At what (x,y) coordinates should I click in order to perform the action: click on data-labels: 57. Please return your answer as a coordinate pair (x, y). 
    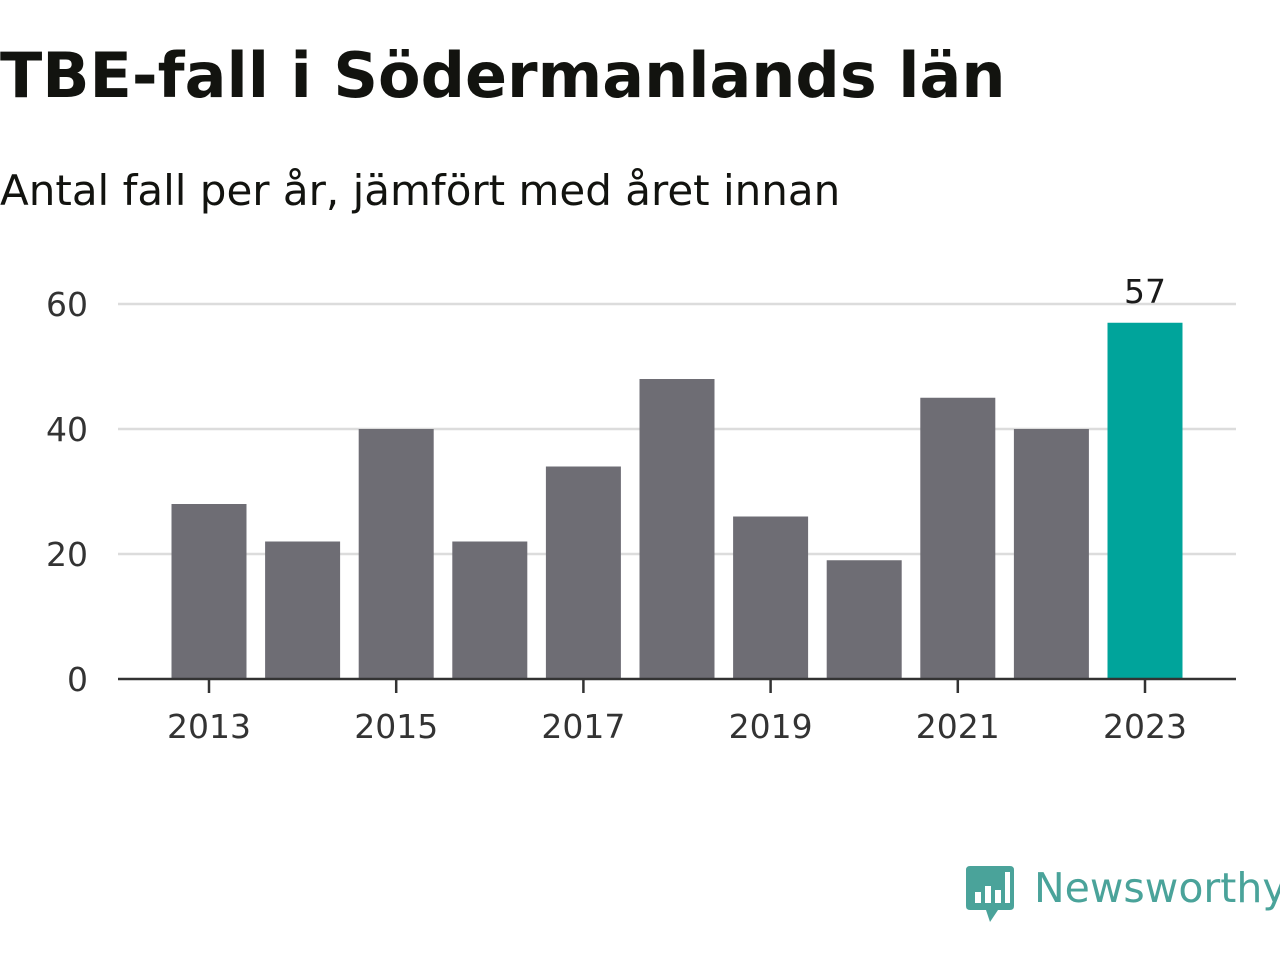
    Looking at the image, I should click on (1145, 291).